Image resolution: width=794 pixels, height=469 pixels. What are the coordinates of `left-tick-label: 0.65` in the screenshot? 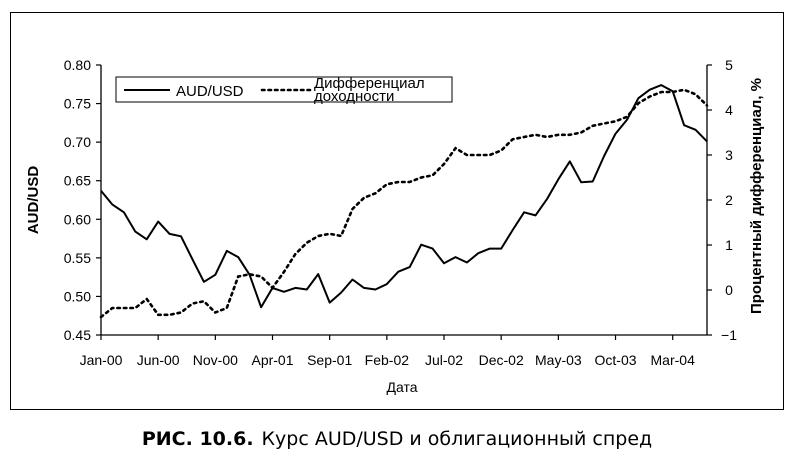 It's located at (77, 181).